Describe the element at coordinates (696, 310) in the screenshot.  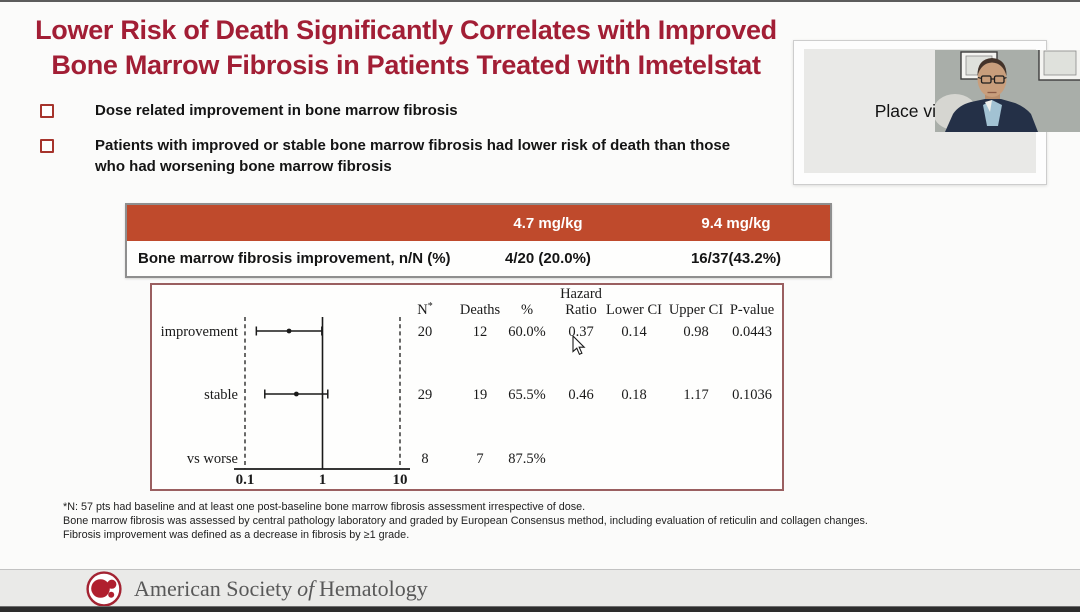
I see `forest-column-header: Upper CI` at that location.